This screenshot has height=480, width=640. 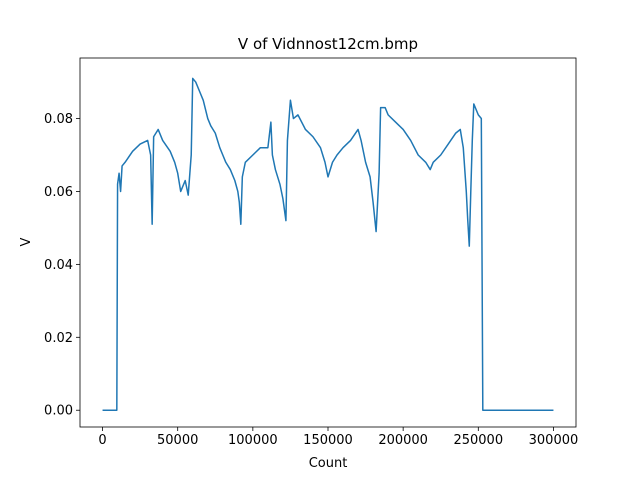 I want to click on x-tick-label: 0, so click(x=102, y=440).